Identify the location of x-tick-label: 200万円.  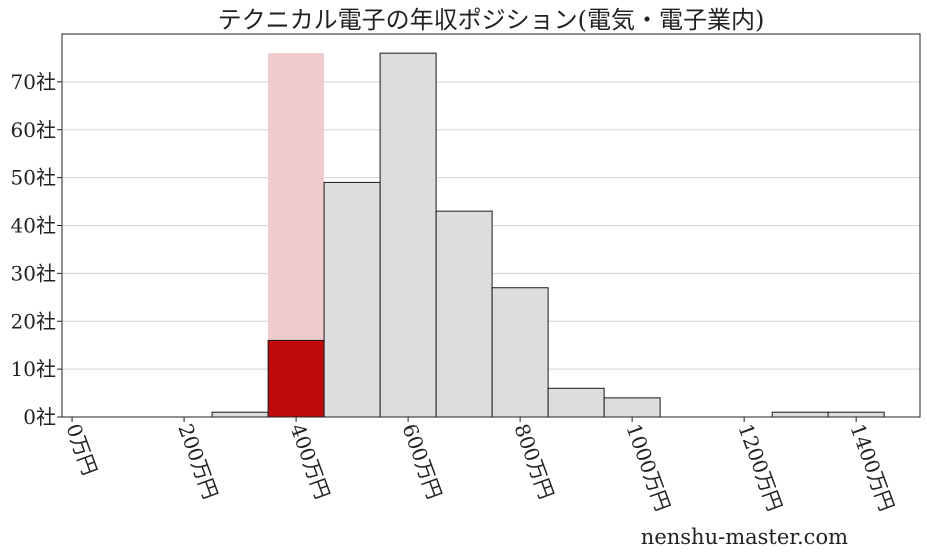
(197, 462).